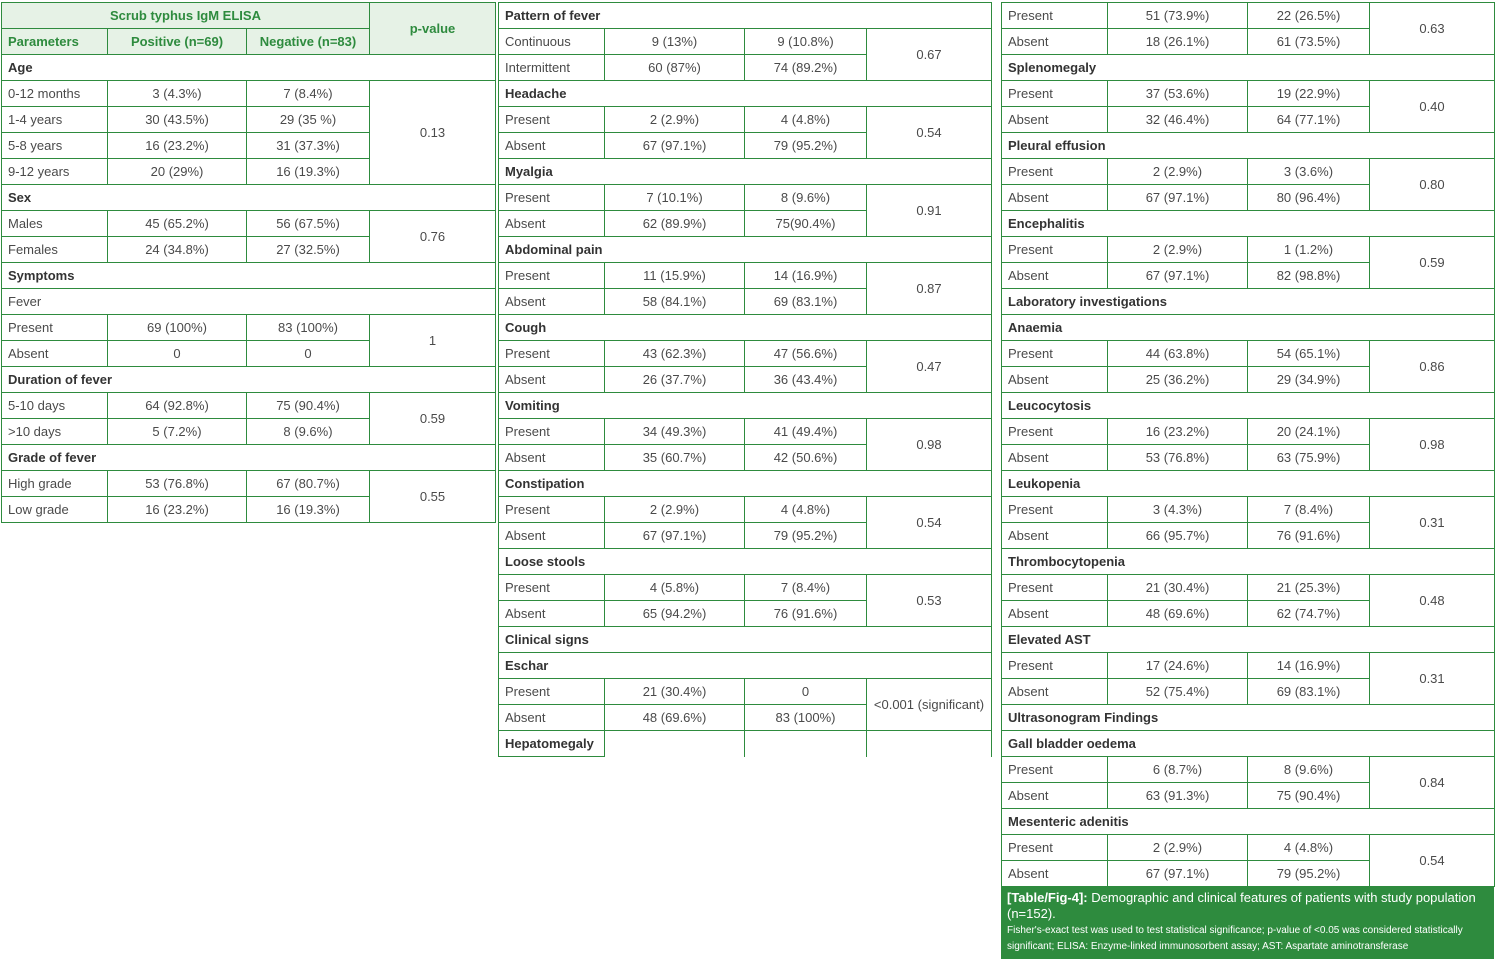  I want to click on positive-value: 32 (46.4%), so click(1177, 119).